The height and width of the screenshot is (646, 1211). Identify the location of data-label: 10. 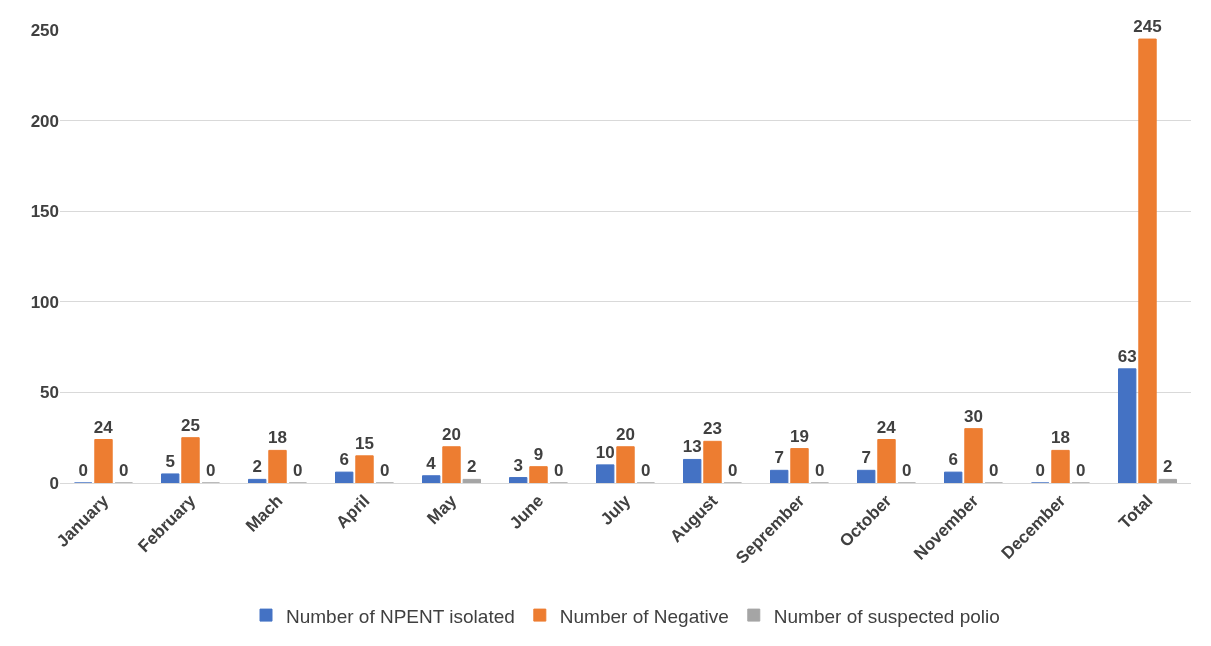
(605, 452).